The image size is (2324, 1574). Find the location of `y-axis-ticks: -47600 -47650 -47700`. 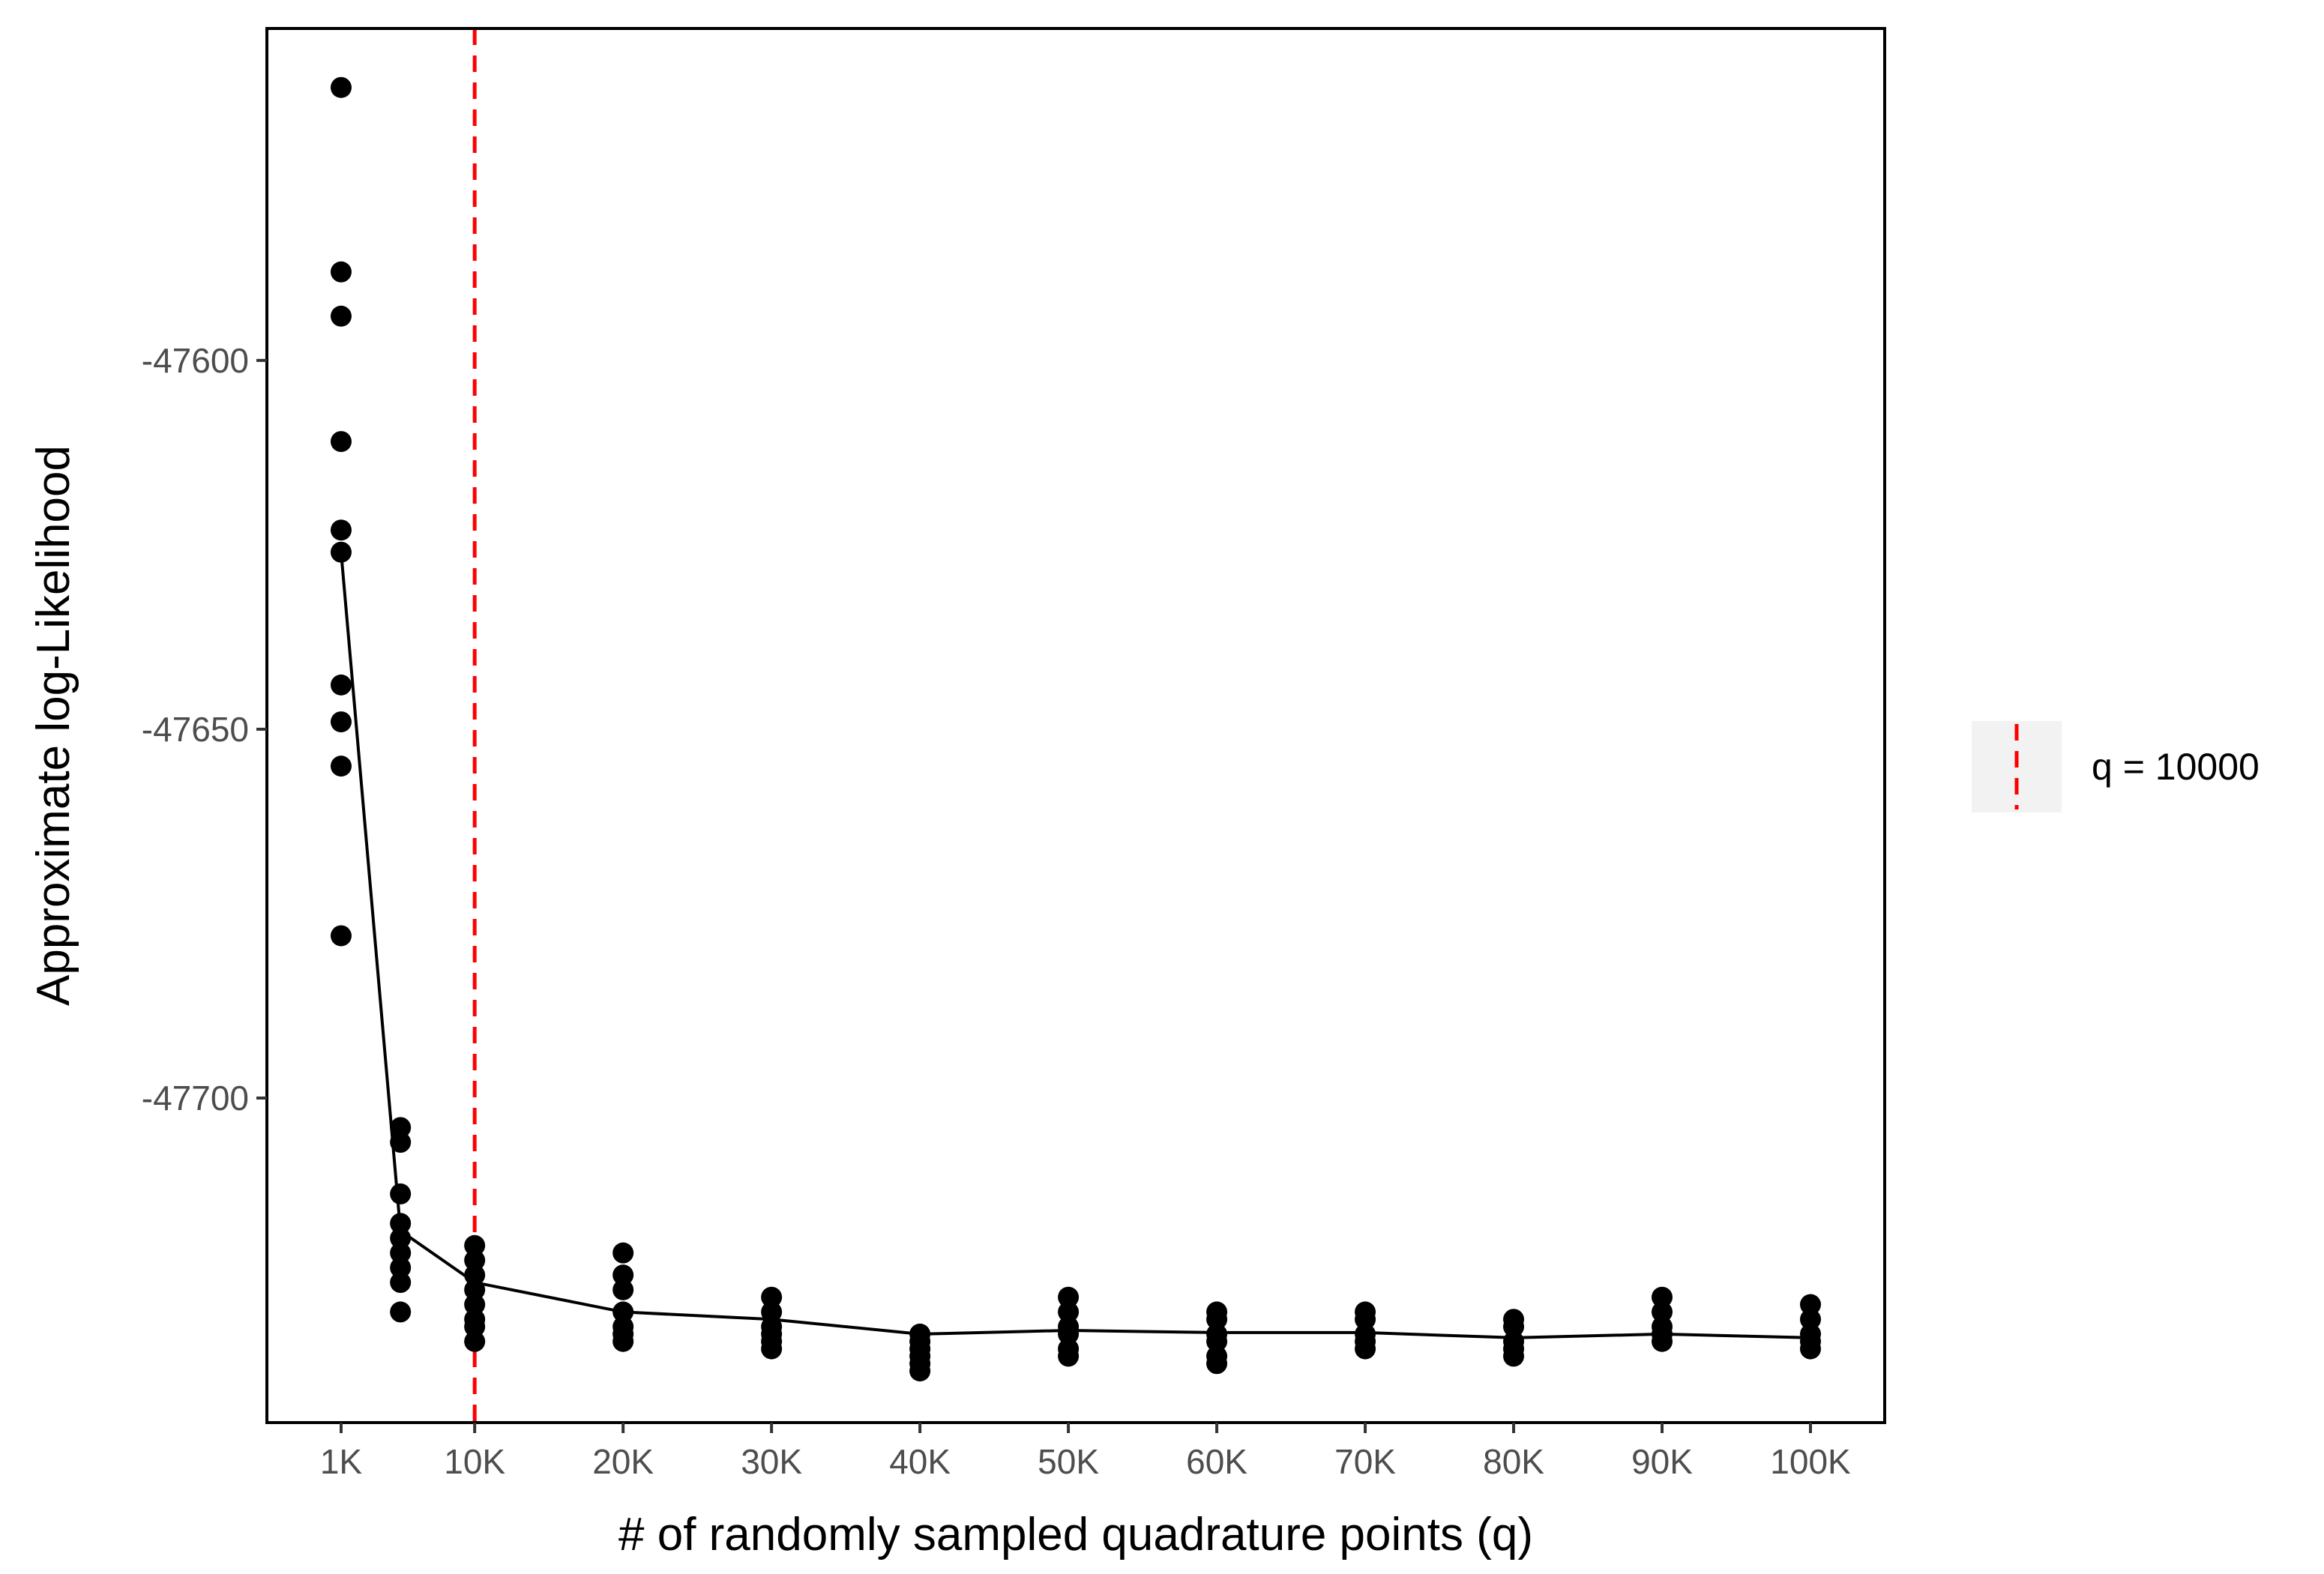

y-axis-ticks: -47600 -47650 -47700 is located at coordinates (204, 729).